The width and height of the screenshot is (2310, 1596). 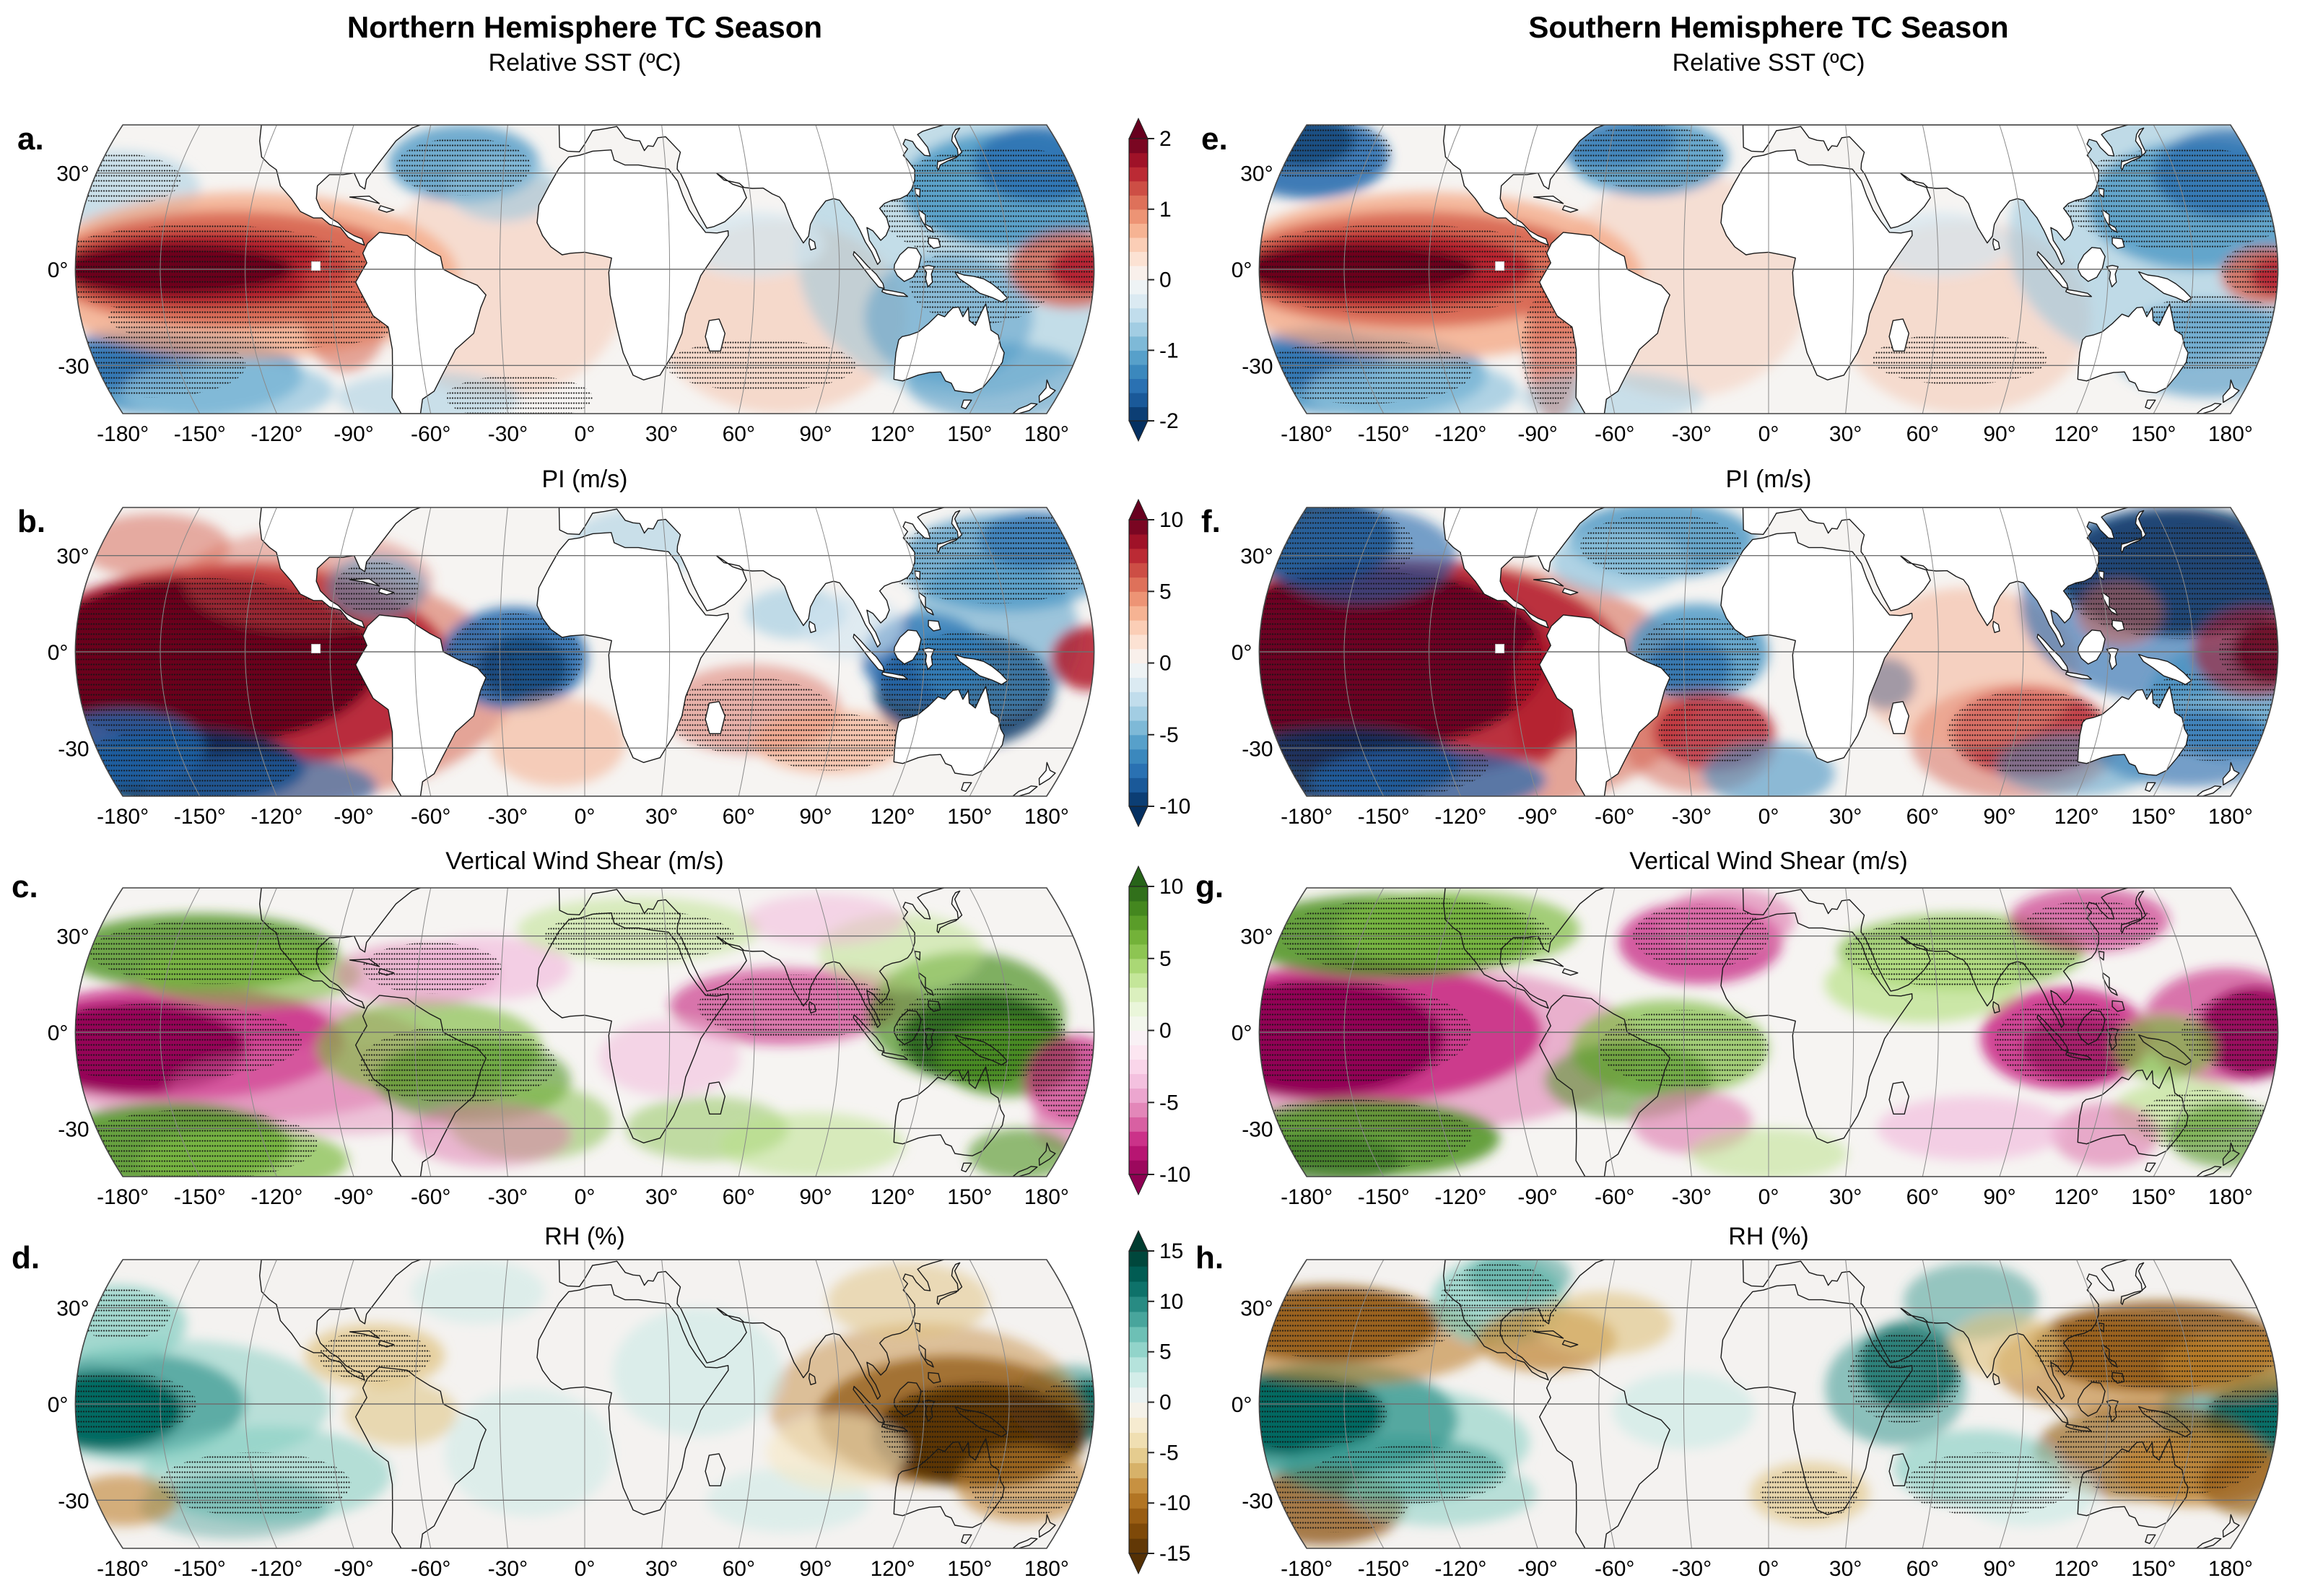 I want to click on svg-text: -10, so click(x=1174, y=1503).